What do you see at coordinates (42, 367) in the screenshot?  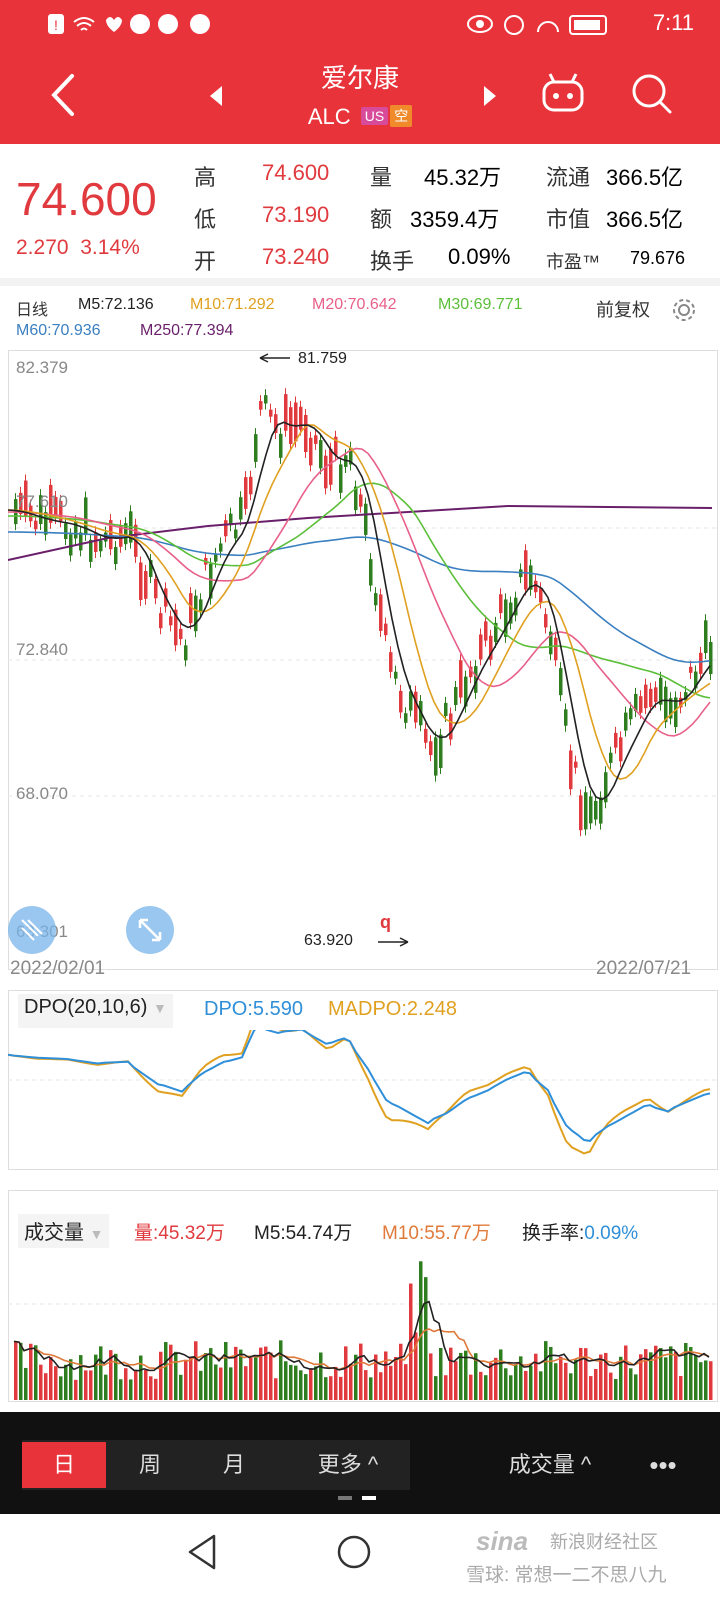 I see `y-axis-label-0: 82.379` at bounding box center [42, 367].